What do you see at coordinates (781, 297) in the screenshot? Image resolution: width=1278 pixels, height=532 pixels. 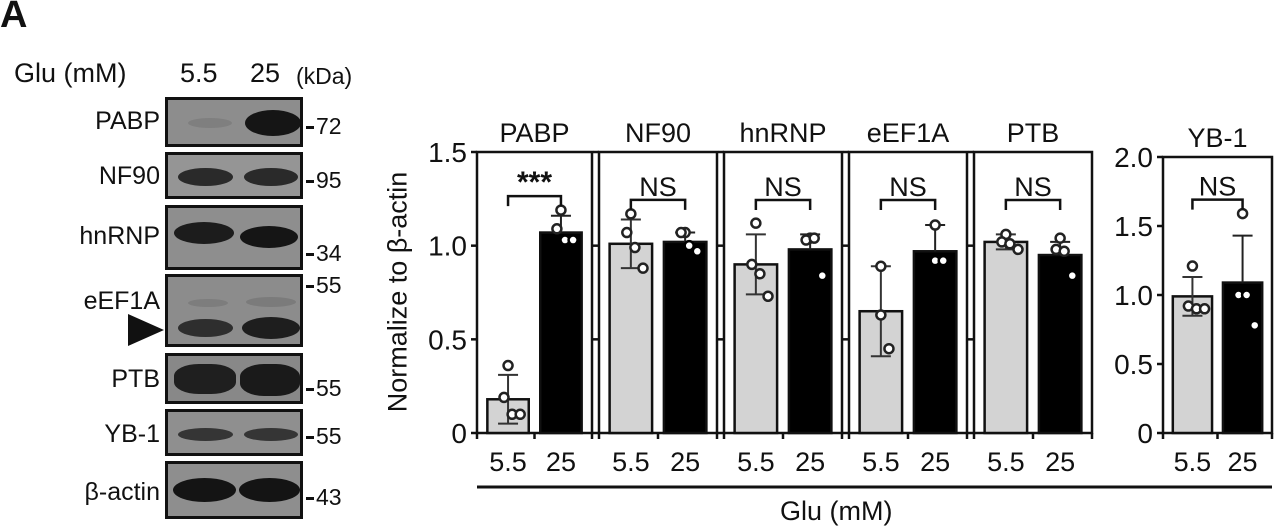 I see `chart-panel-hnrnp: hnRNP 5.5 25 NS` at bounding box center [781, 297].